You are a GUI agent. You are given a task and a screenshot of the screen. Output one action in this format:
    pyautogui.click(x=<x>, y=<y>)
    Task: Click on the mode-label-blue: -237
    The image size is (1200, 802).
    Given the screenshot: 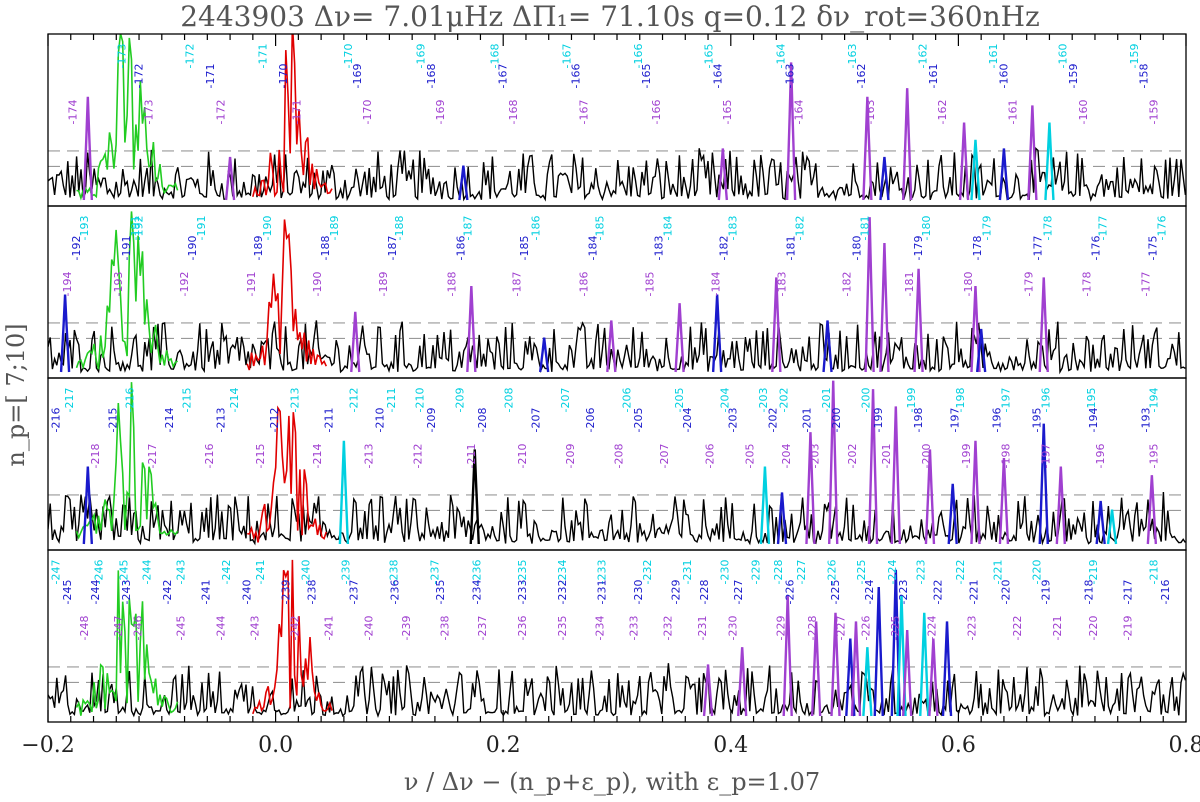 What is the action you would take?
    pyautogui.click(x=354, y=592)
    